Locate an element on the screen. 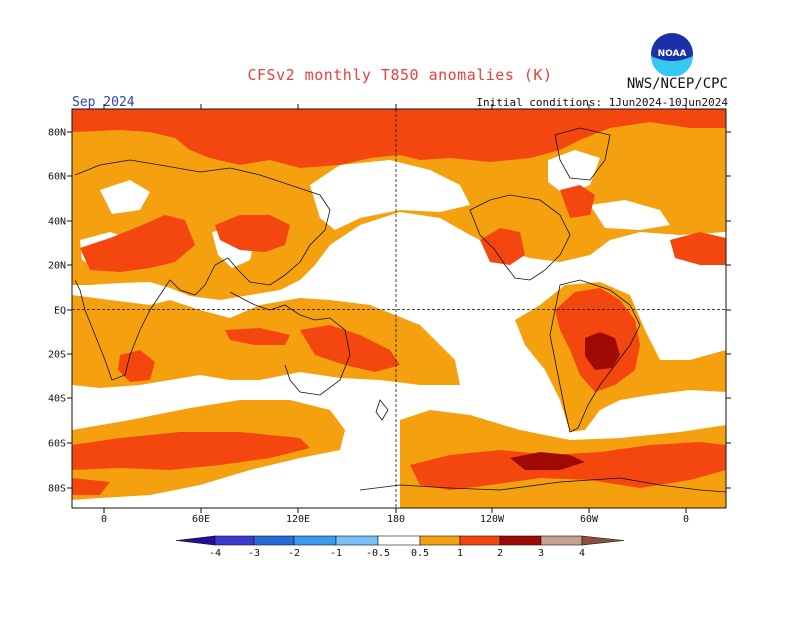 This screenshot has height=618, width=800. colorbar-label: -3 is located at coordinates (254, 553).